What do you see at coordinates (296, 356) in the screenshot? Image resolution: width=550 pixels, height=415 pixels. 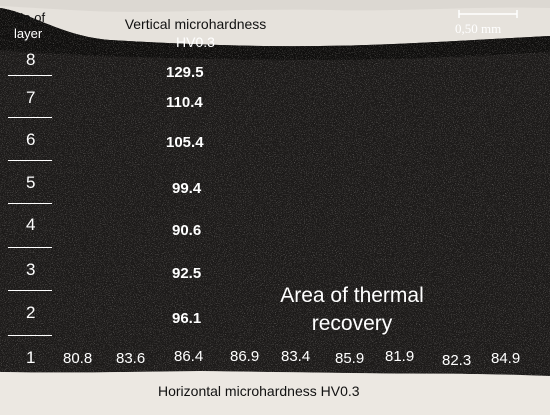 I see `horizontal-value: 83.4` at bounding box center [296, 356].